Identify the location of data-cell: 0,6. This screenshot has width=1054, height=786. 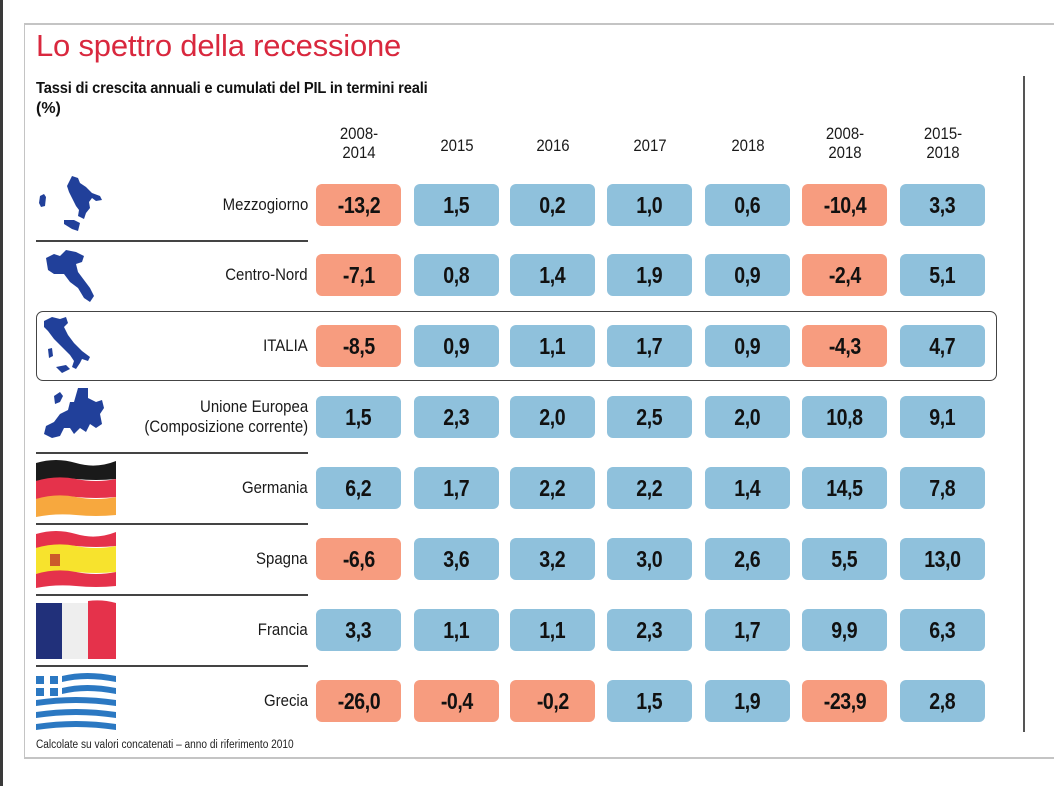
(747, 205).